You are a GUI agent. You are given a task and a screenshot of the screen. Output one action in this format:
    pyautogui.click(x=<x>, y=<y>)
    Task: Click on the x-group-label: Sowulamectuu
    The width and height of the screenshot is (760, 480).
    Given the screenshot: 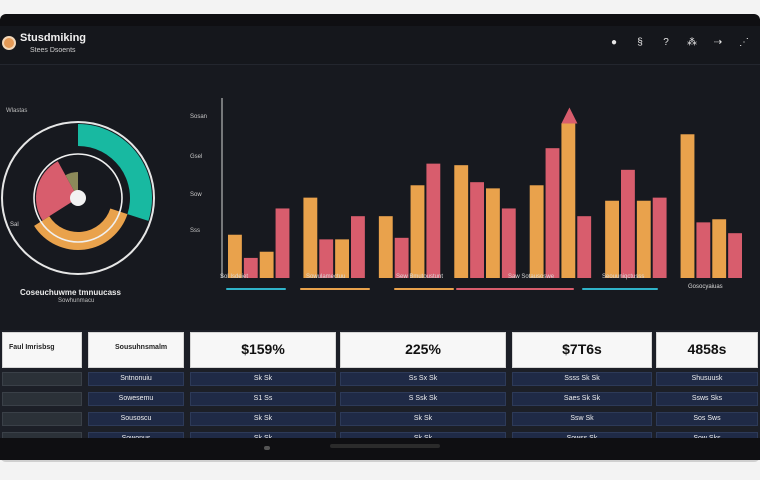 What is the action you would take?
    pyautogui.click(x=326, y=277)
    